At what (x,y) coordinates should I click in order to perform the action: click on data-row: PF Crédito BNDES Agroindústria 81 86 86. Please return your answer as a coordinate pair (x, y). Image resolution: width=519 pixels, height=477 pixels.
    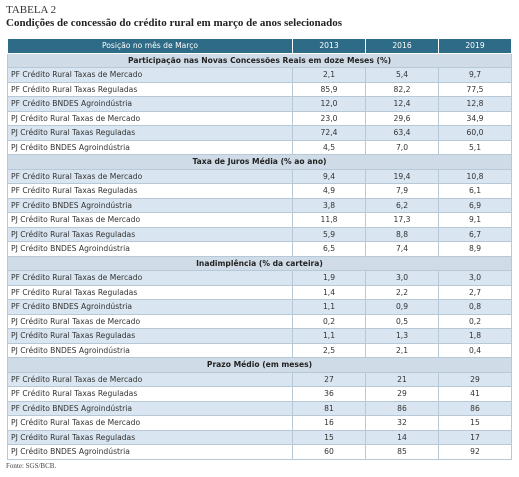
    Looking at the image, I should click on (259, 408).